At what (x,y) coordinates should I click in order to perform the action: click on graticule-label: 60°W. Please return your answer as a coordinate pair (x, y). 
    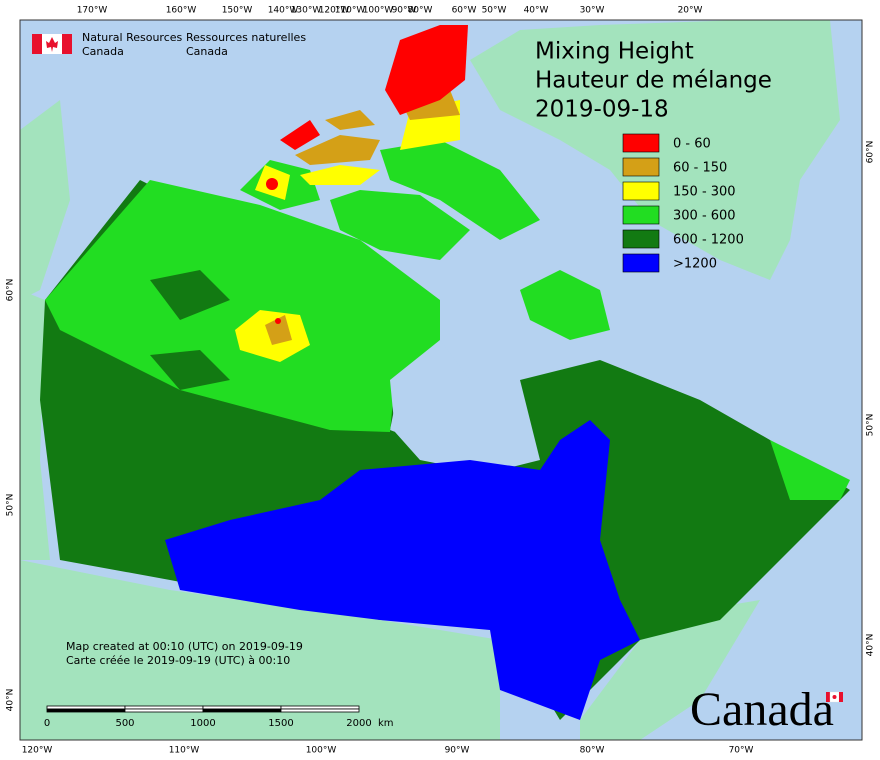
    Looking at the image, I should click on (464, 11).